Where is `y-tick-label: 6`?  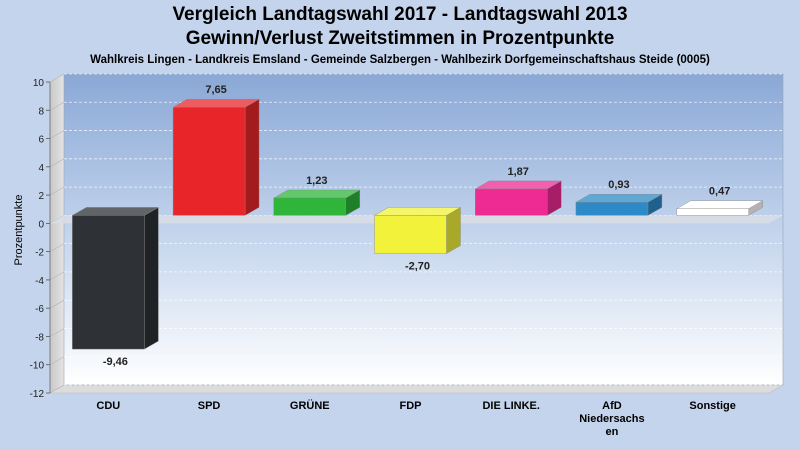 y-tick-label: 6 is located at coordinates (41, 140).